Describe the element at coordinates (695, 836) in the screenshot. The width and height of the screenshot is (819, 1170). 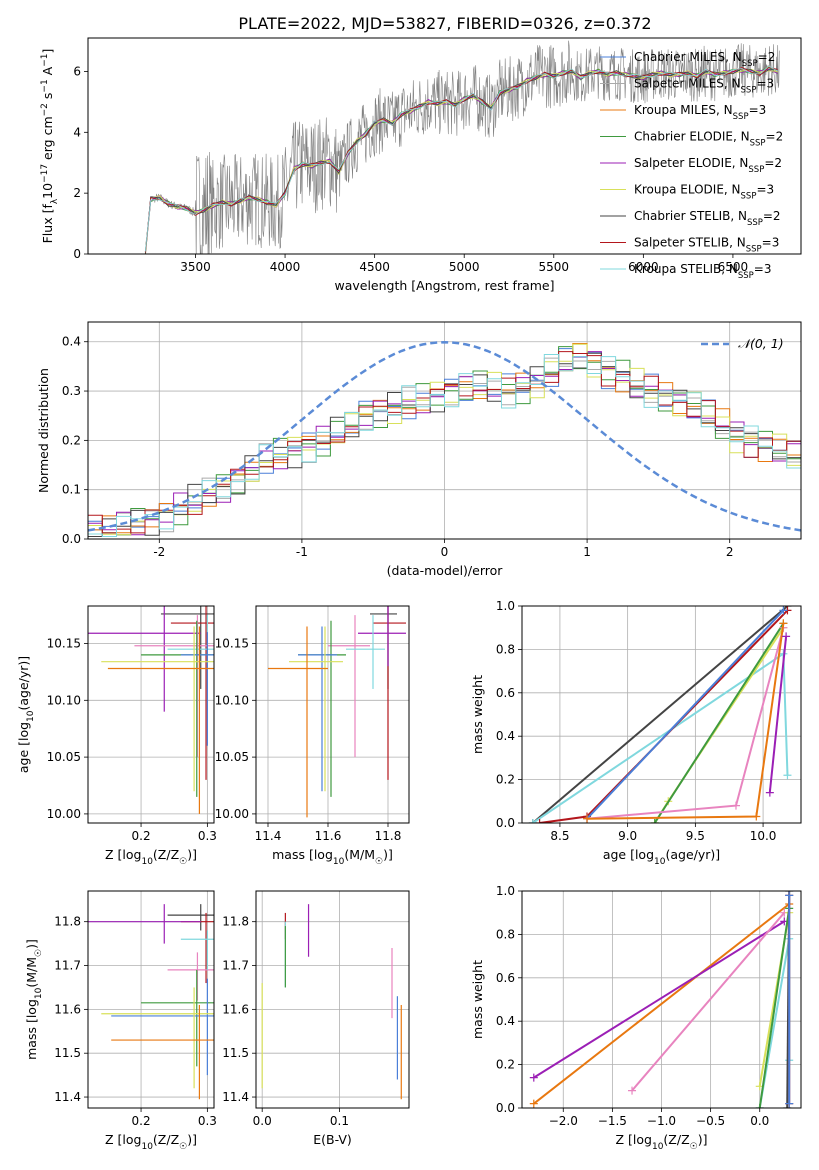
I see `x-tick-label: 9.5` at that location.